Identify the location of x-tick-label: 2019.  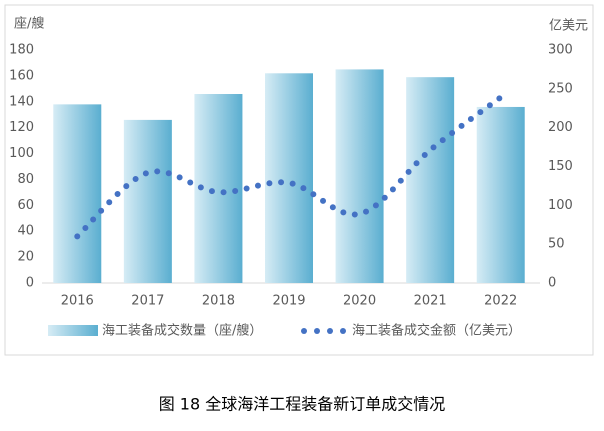
(288, 301).